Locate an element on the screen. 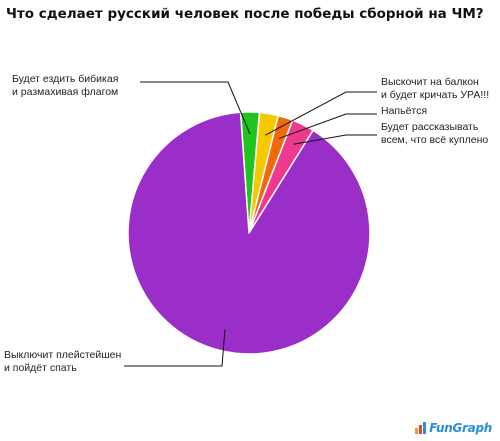  fungraph-logo: FunGraph is located at coordinates (453, 428).